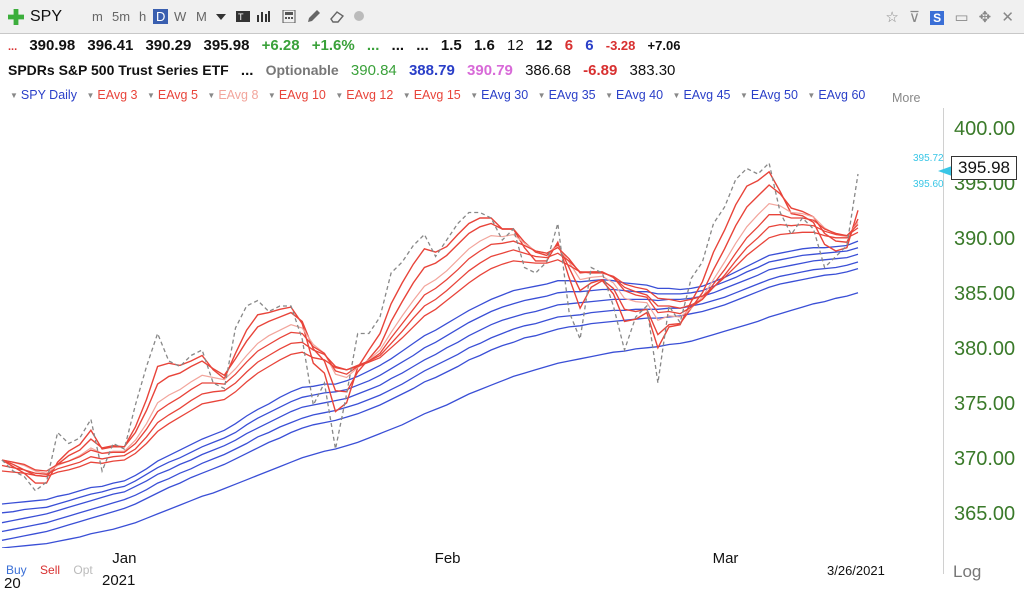  Describe the element at coordinates (984, 168) in the screenshot. I see `last-price-box: 395.98` at that location.